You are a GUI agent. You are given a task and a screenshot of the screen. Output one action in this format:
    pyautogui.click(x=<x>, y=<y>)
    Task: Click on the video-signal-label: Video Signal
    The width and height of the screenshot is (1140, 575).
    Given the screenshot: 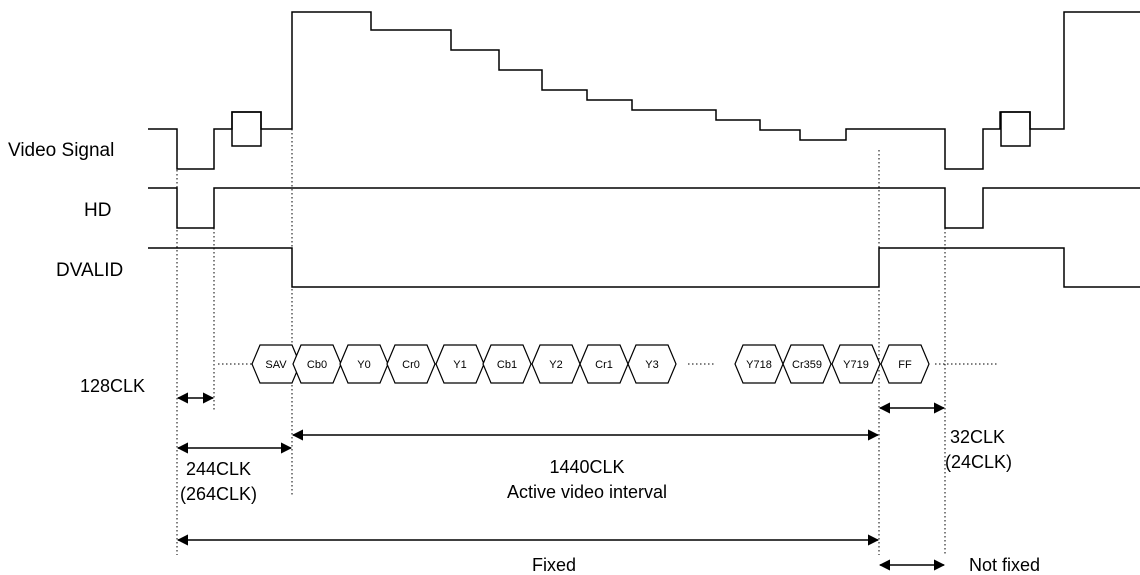 What is the action you would take?
    pyautogui.click(x=61, y=150)
    